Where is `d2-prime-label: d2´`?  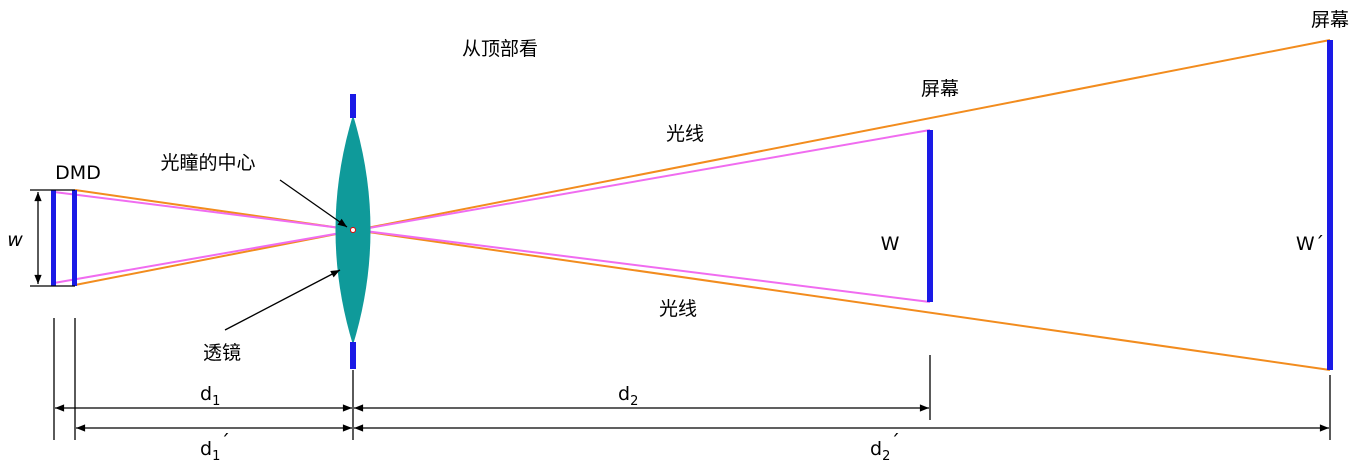
d2-prime-label: d2´ is located at coordinates (885, 447).